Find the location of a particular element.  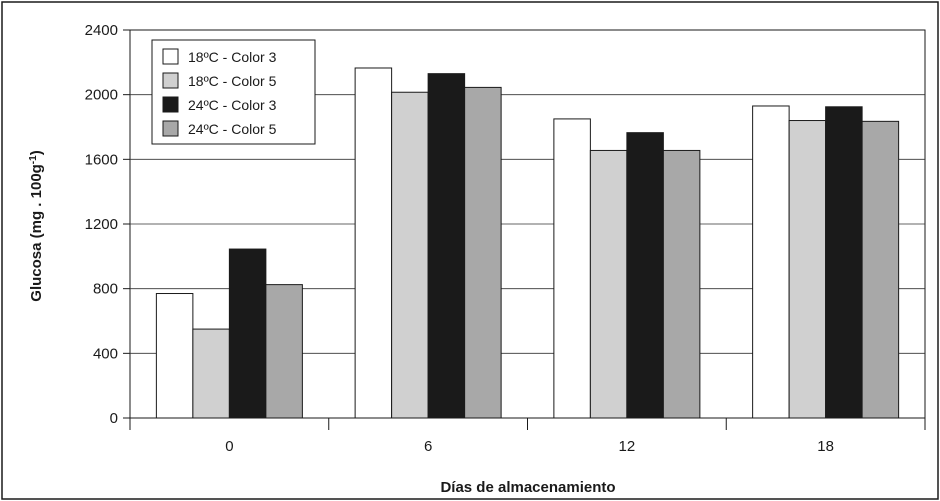

x-tick-label: 0 is located at coordinates (229, 446).